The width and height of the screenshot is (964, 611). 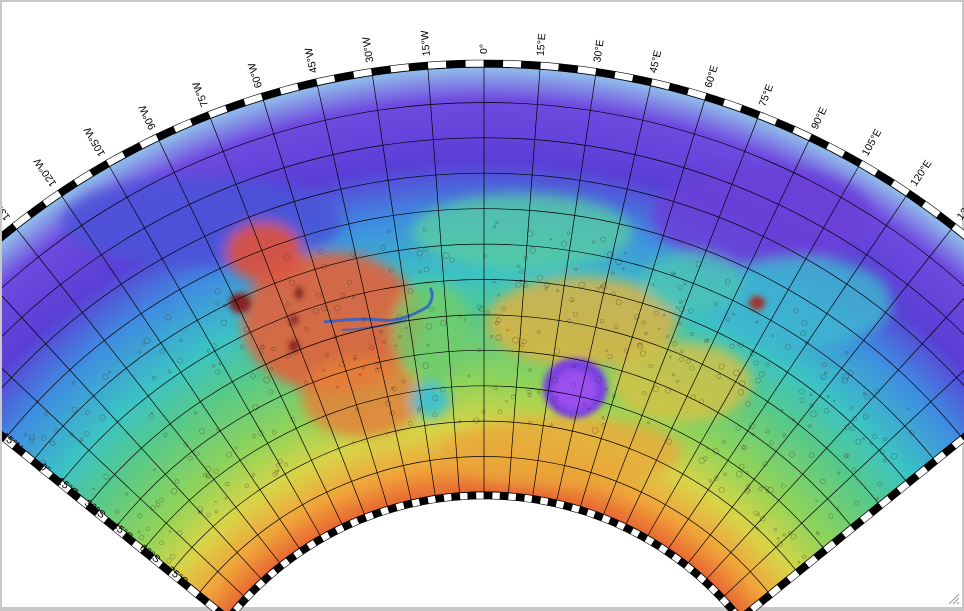 What do you see at coordinates (682, 382) in the screenshot?
I see `terra-cimmeria` at bounding box center [682, 382].